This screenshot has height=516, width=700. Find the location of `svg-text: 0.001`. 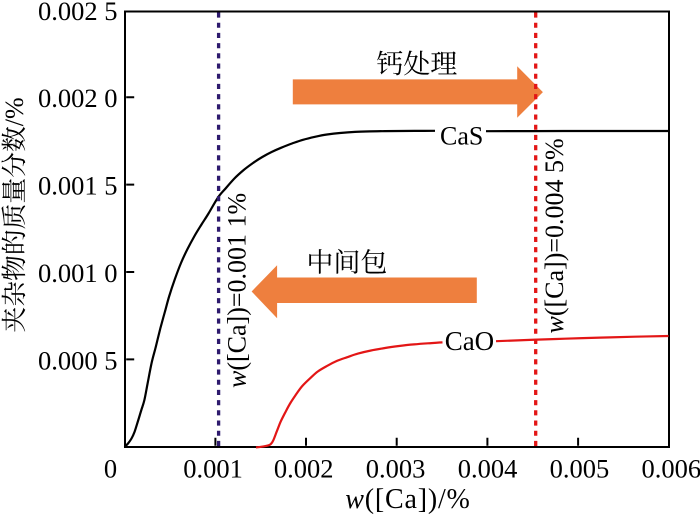

svg-text: 0.001 is located at coordinates (213, 469).